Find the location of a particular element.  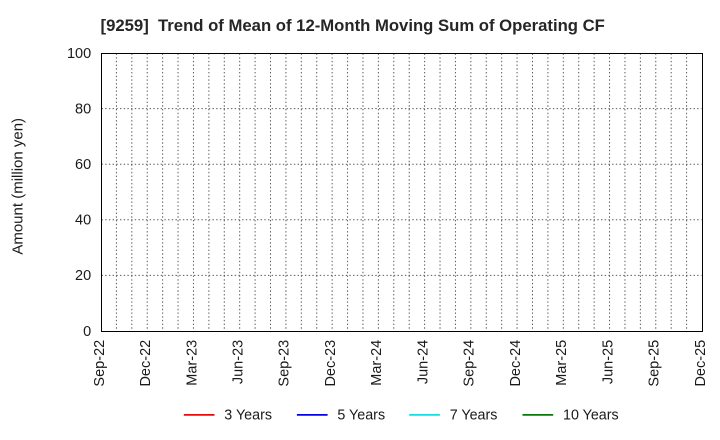

svg-text: 60 is located at coordinates (83, 165).